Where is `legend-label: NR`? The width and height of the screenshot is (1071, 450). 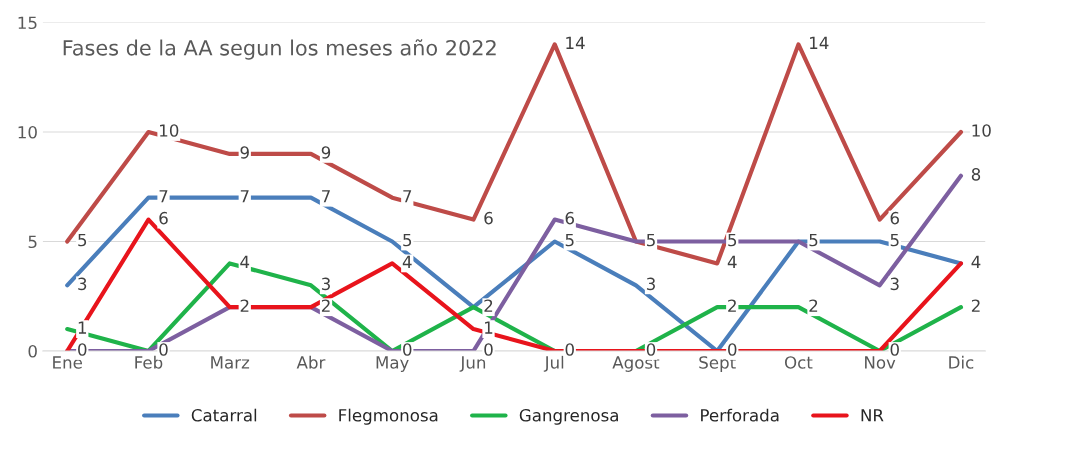 legend-label: NR is located at coordinates (872, 415).